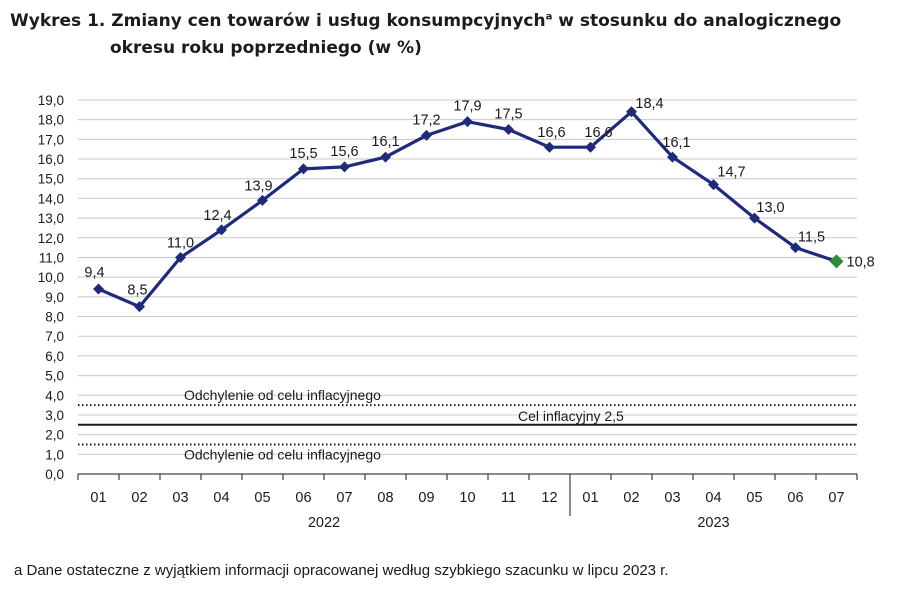 The width and height of the screenshot is (903, 601). What do you see at coordinates (54, 454) in the screenshot?
I see `y-tick-label: 1,0` at bounding box center [54, 454].